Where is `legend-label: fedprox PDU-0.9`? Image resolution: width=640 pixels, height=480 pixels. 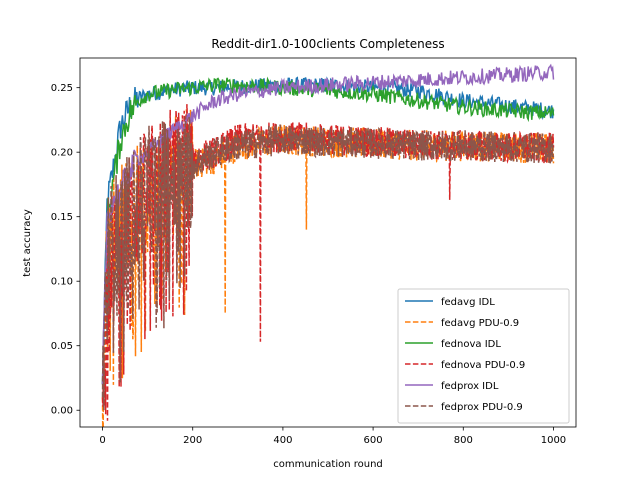 legend-label: fedprox PDU-0.9 is located at coordinates (482, 407).